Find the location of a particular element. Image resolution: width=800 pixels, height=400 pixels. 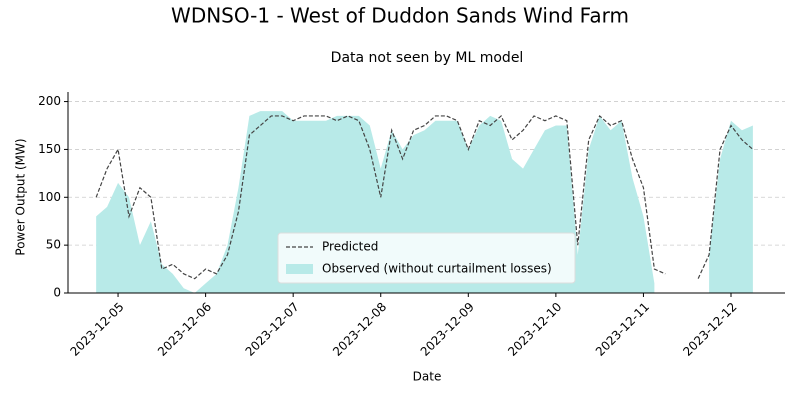

x-tick-label: 2023-12-08 is located at coordinates (359, 329).